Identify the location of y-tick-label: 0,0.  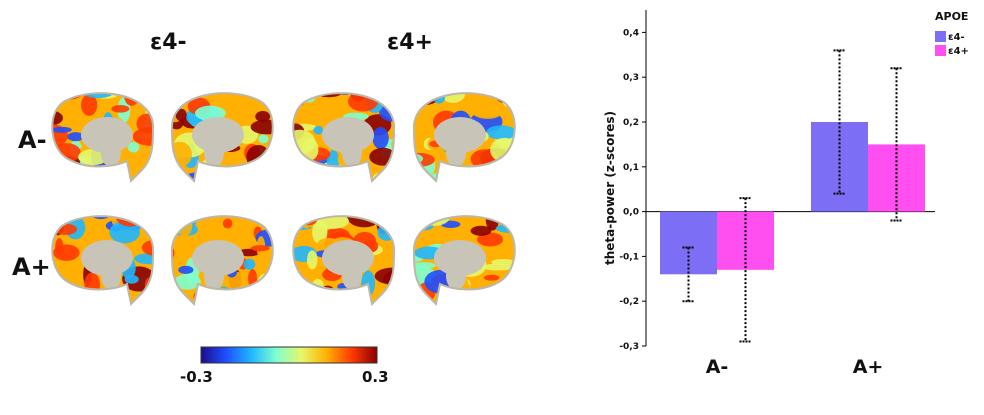
(631, 213).